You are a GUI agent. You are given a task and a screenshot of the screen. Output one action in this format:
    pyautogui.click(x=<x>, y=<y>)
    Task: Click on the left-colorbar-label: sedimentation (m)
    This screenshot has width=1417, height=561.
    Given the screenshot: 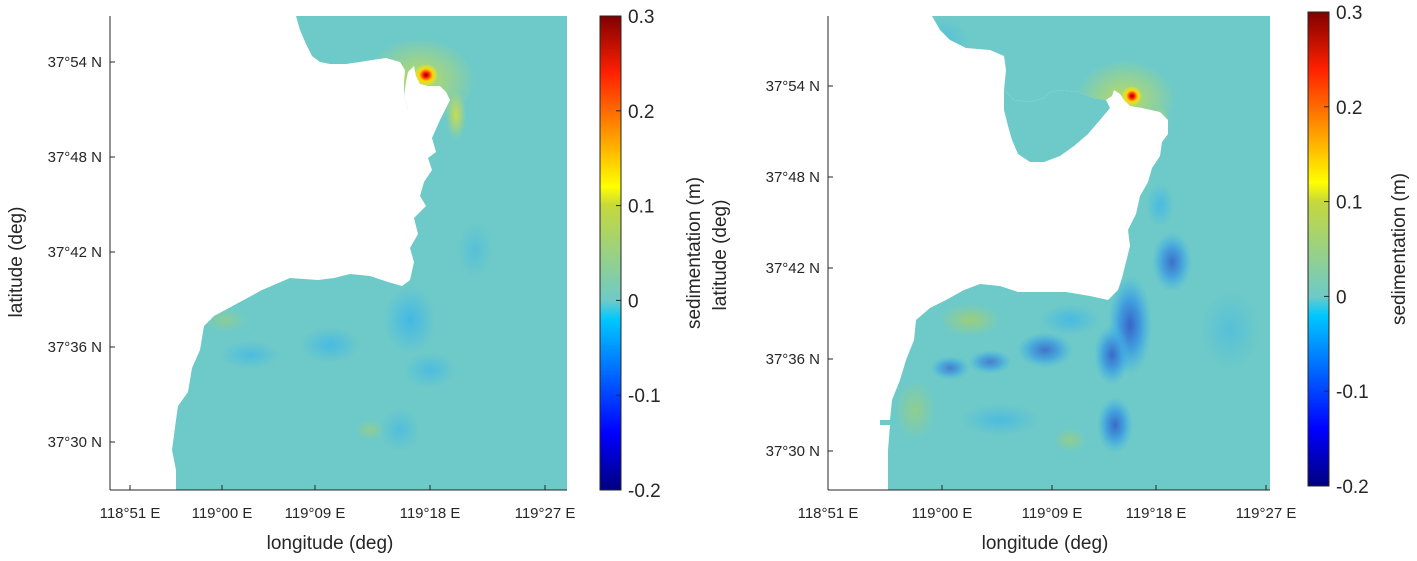 What is the action you would take?
    pyautogui.click(x=694, y=253)
    